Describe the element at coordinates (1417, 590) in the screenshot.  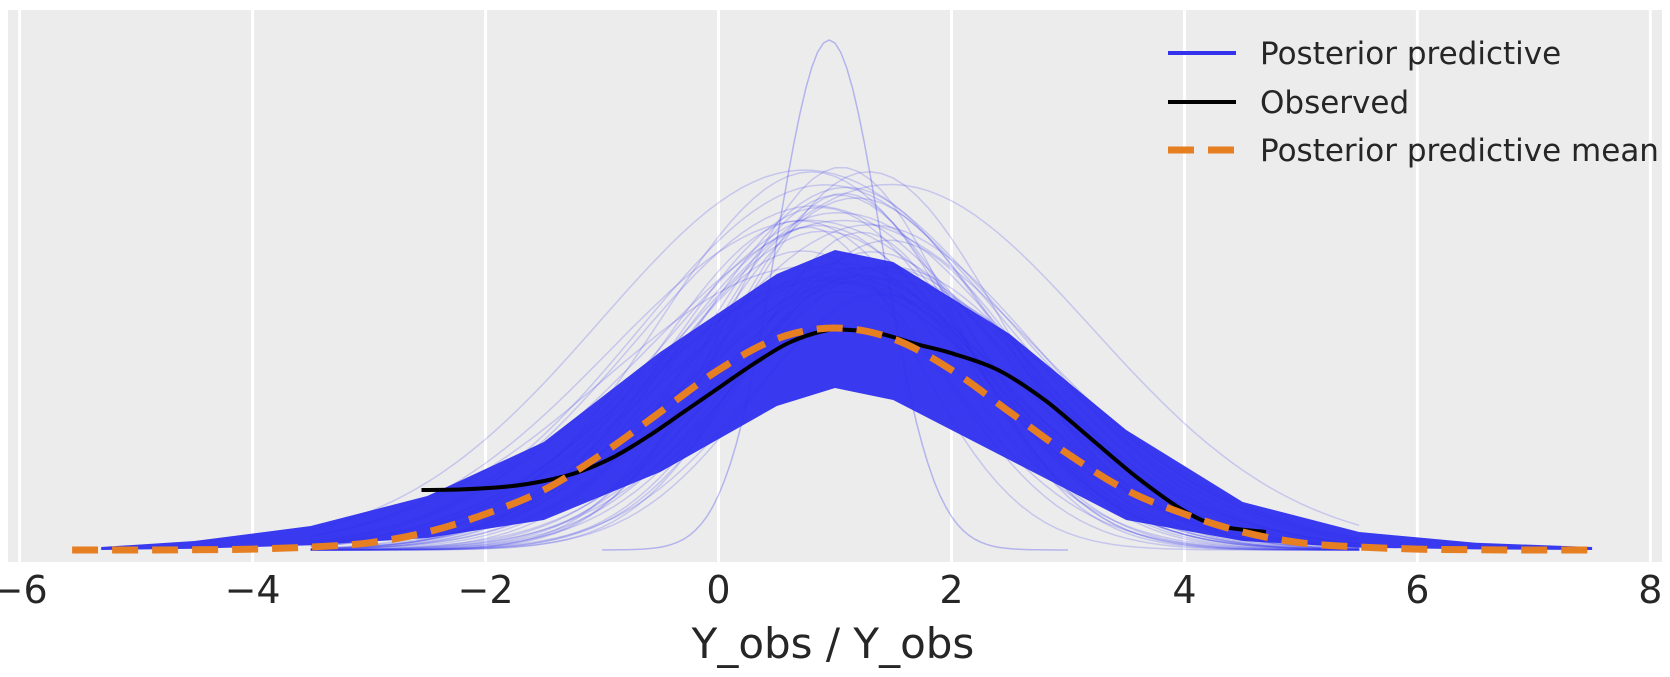
I see `x-tick-label: 6` at that location.